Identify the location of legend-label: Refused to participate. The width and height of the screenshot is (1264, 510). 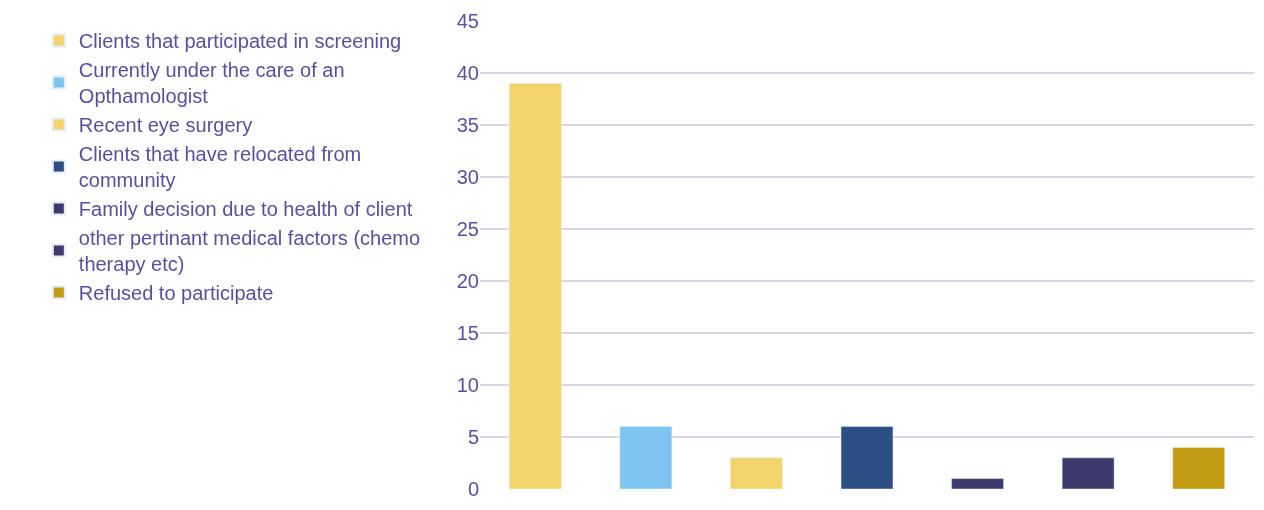
(176, 293).